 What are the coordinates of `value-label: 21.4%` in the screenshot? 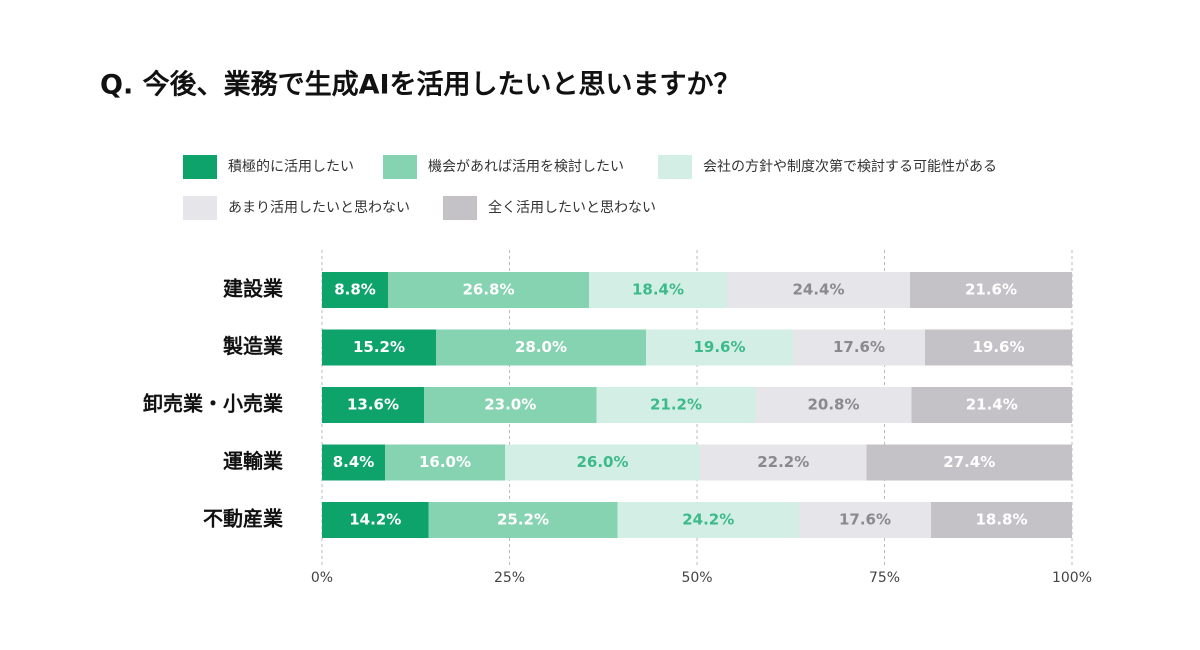 It's located at (992, 405).